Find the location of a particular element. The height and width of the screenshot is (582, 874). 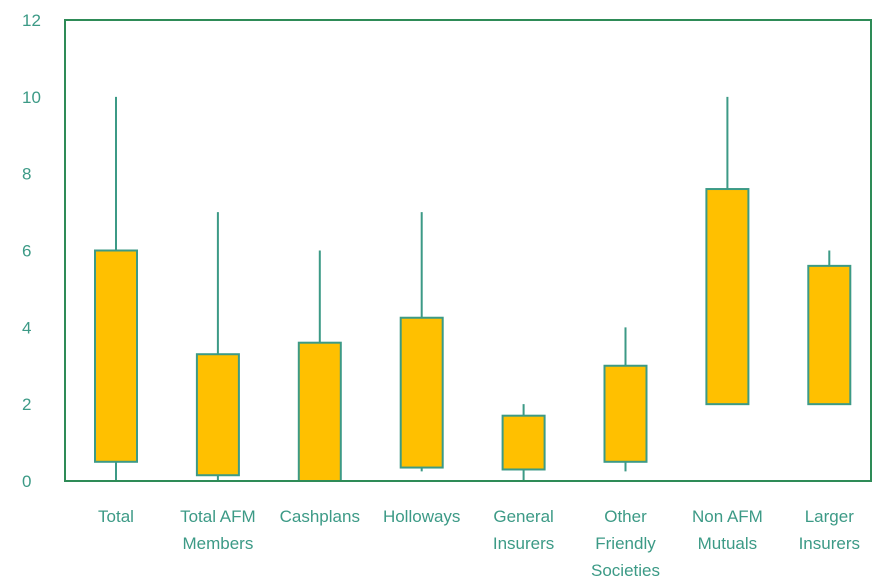

y-tick-label: 8 is located at coordinates (26, 174).